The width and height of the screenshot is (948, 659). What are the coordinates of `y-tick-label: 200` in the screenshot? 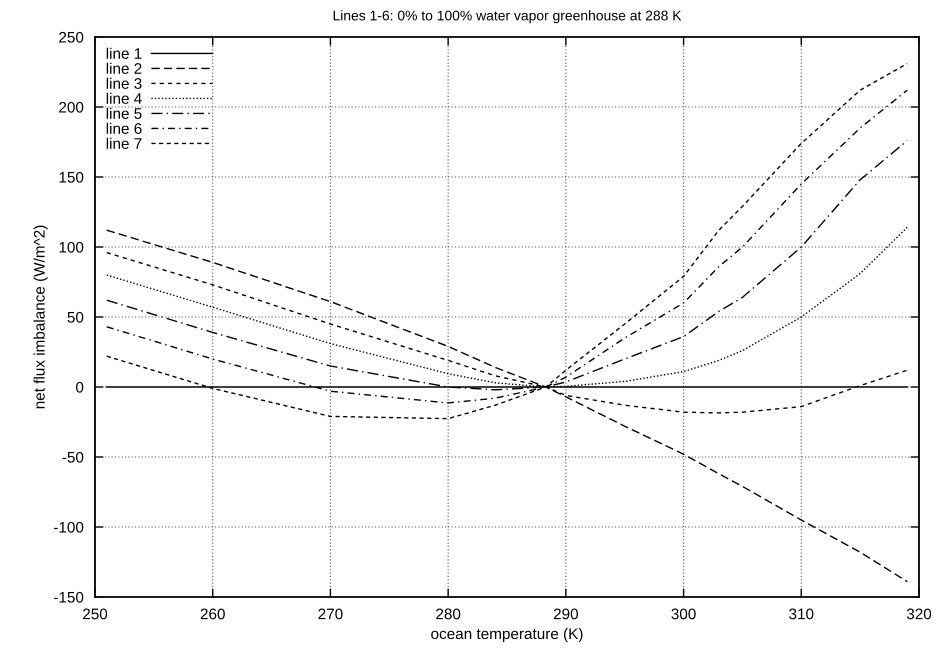 It's located at (71, 107).